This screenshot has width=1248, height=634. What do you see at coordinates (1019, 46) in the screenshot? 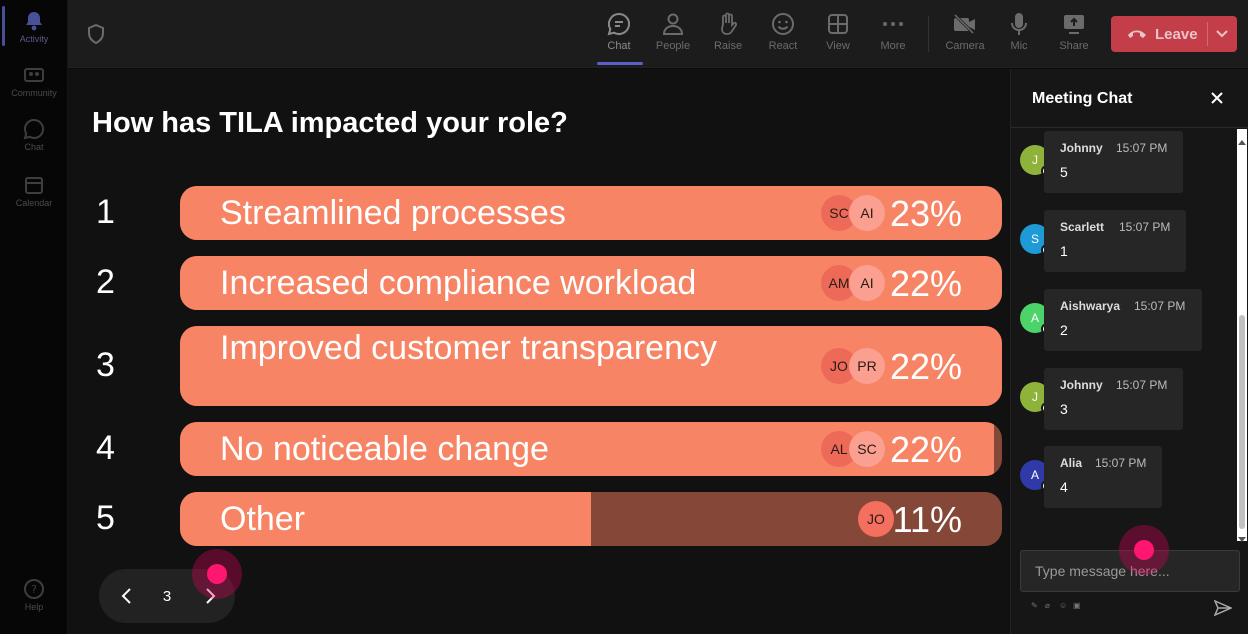
I see `toolbar-button-label: Mic` at bounding box center [1019, 46].